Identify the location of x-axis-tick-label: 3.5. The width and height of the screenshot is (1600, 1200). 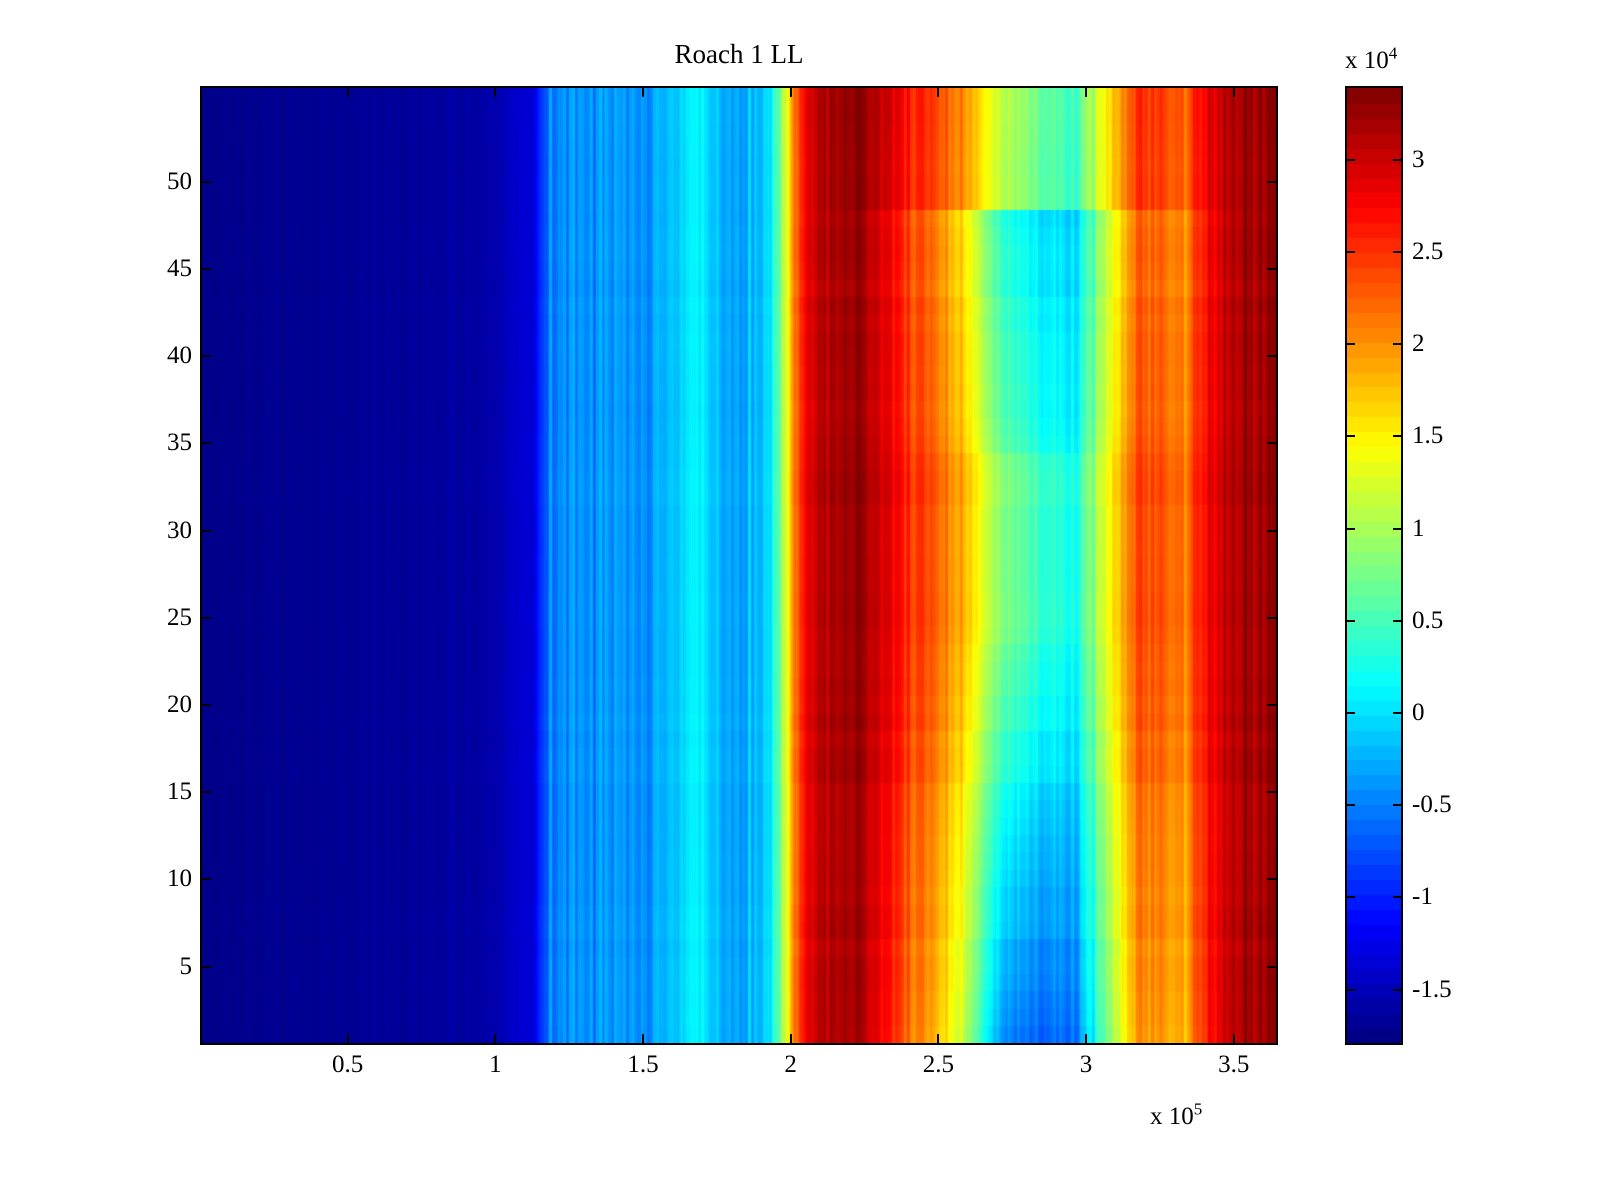
(1234, 1064).